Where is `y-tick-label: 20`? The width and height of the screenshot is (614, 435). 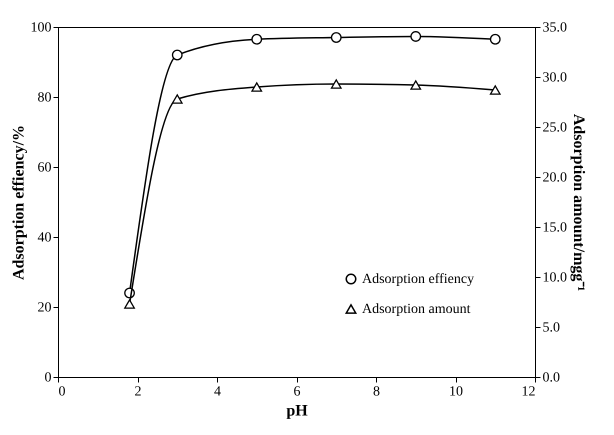 y-tick-label: 20 is located at coordinates (45, 308).